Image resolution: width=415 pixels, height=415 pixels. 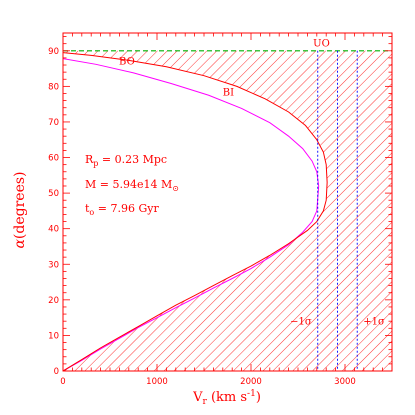 I want to click on x-axis-title-units: (km s, so click(x=229, y=397).